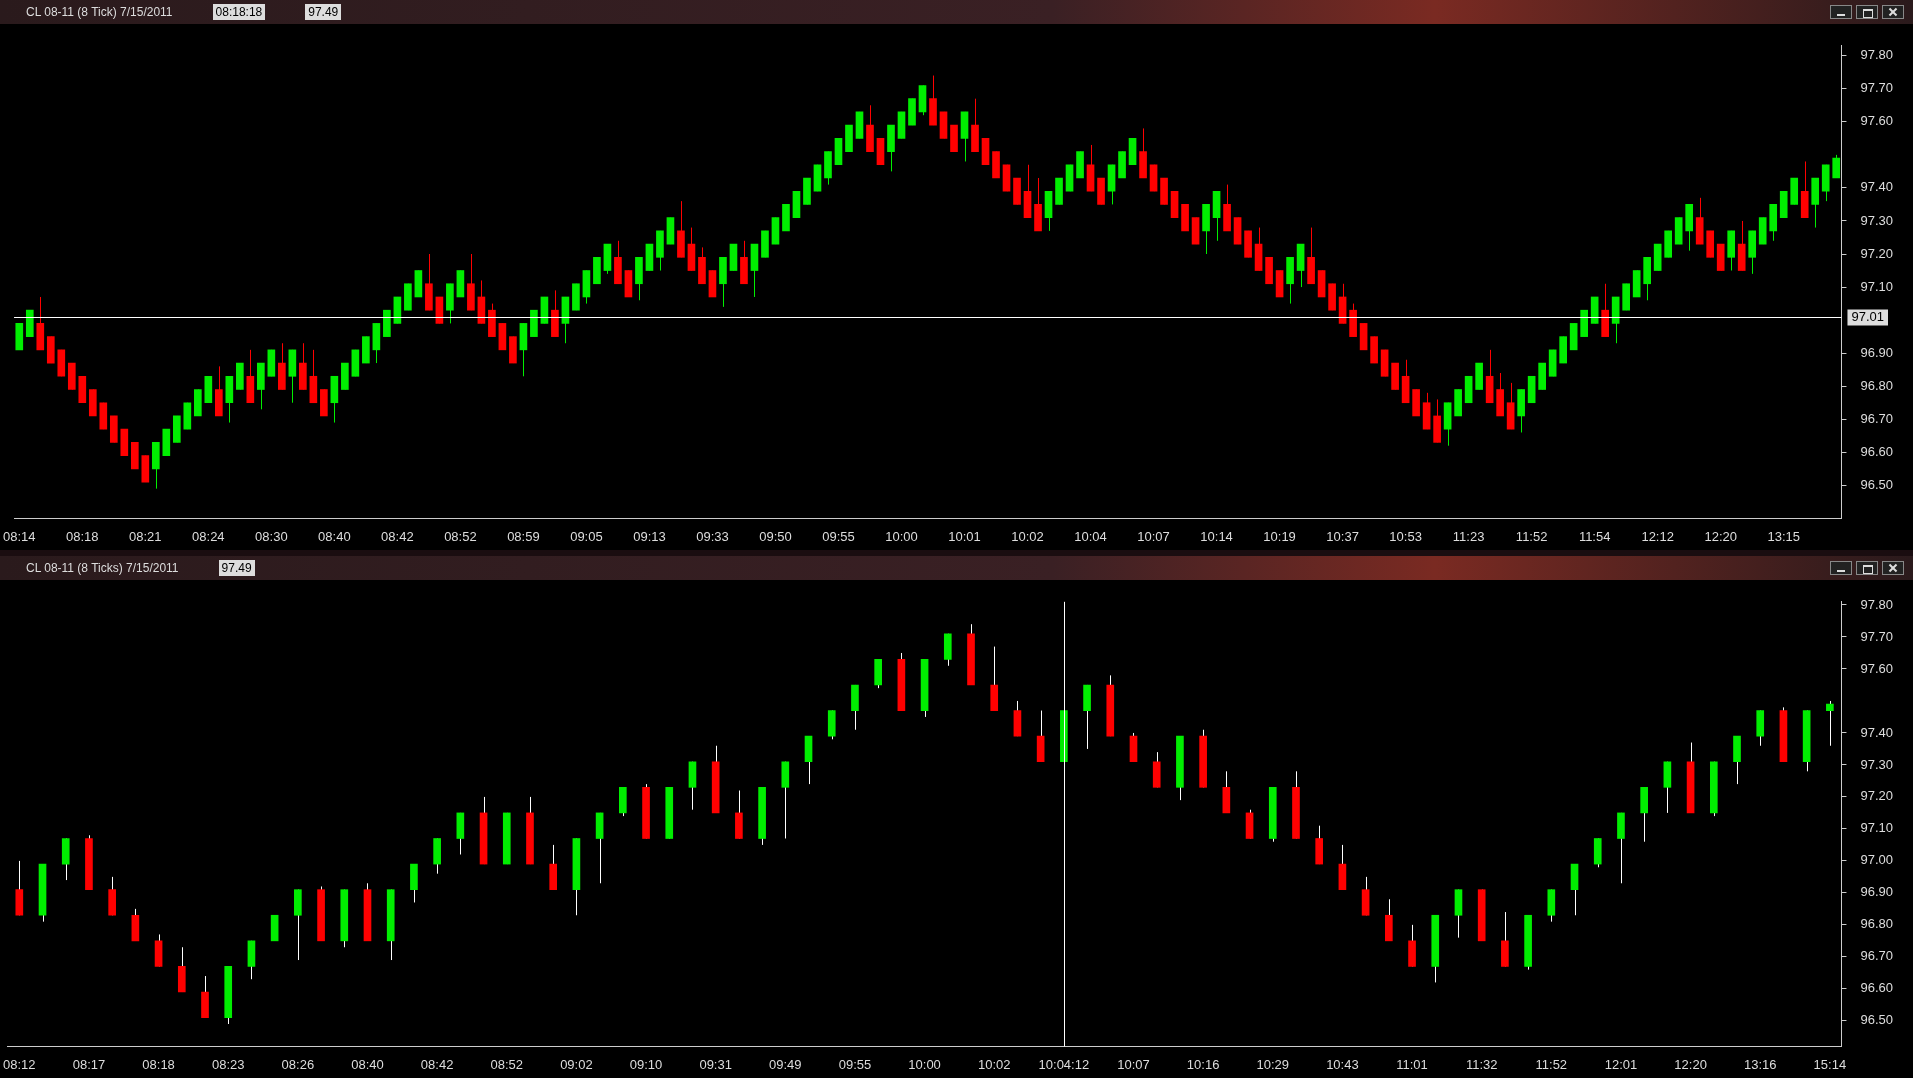  I want to click on x-tick-label: 08:14, so click(19, 536).